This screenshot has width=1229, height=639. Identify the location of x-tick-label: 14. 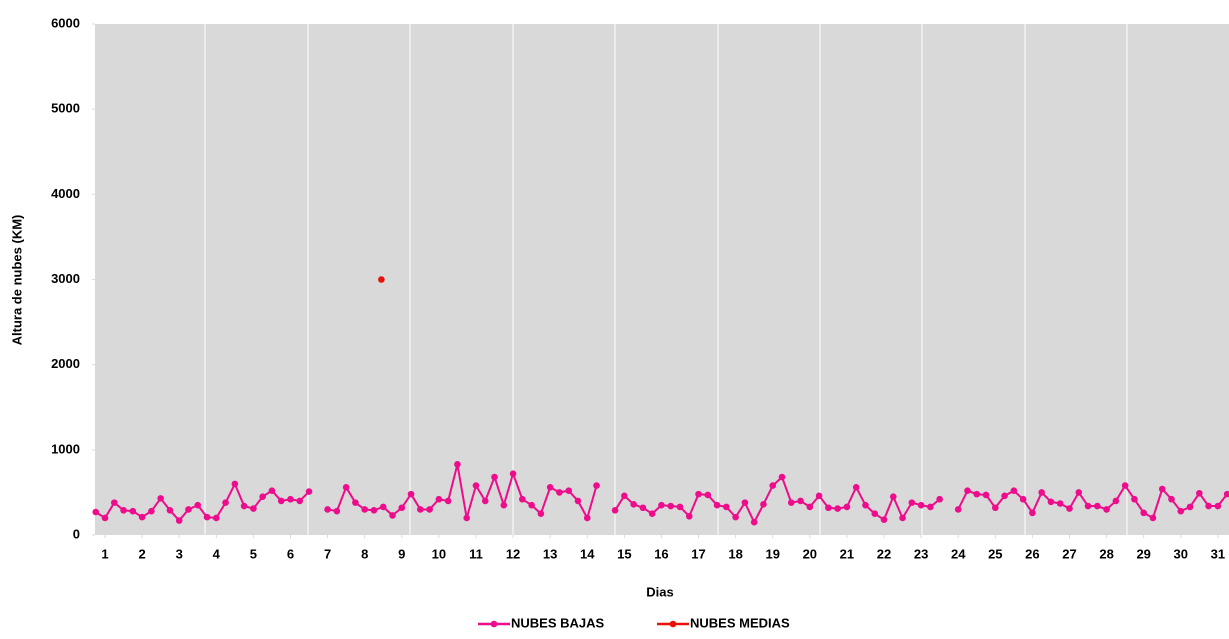
(587, 553).